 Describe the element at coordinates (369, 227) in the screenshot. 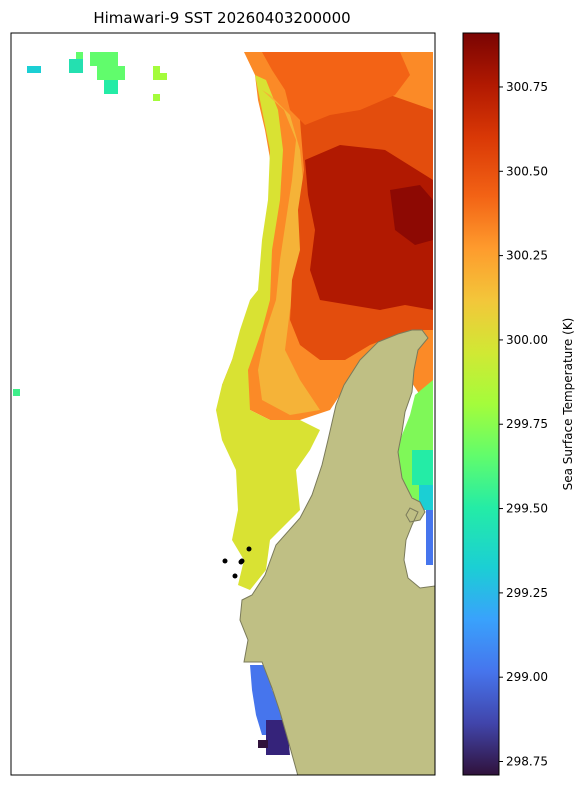

I see `sst-max-region` at that location.